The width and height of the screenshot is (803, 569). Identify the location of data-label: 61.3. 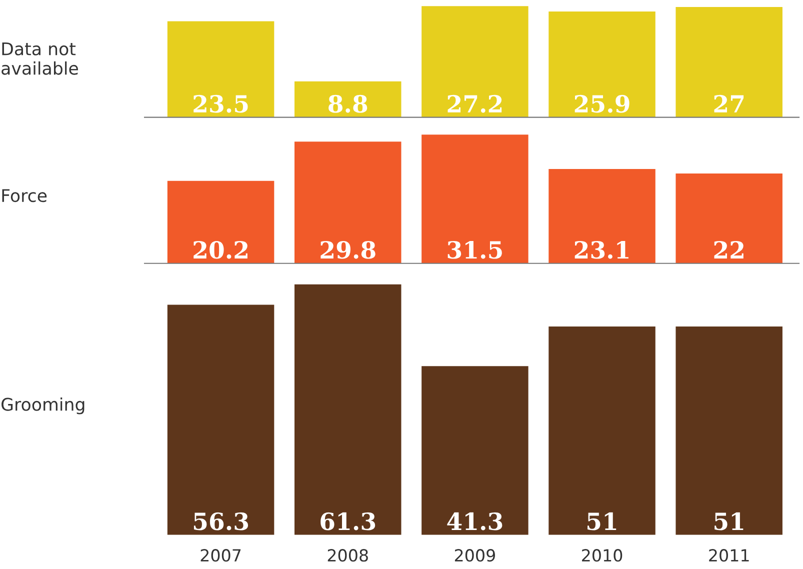
(348, 521).